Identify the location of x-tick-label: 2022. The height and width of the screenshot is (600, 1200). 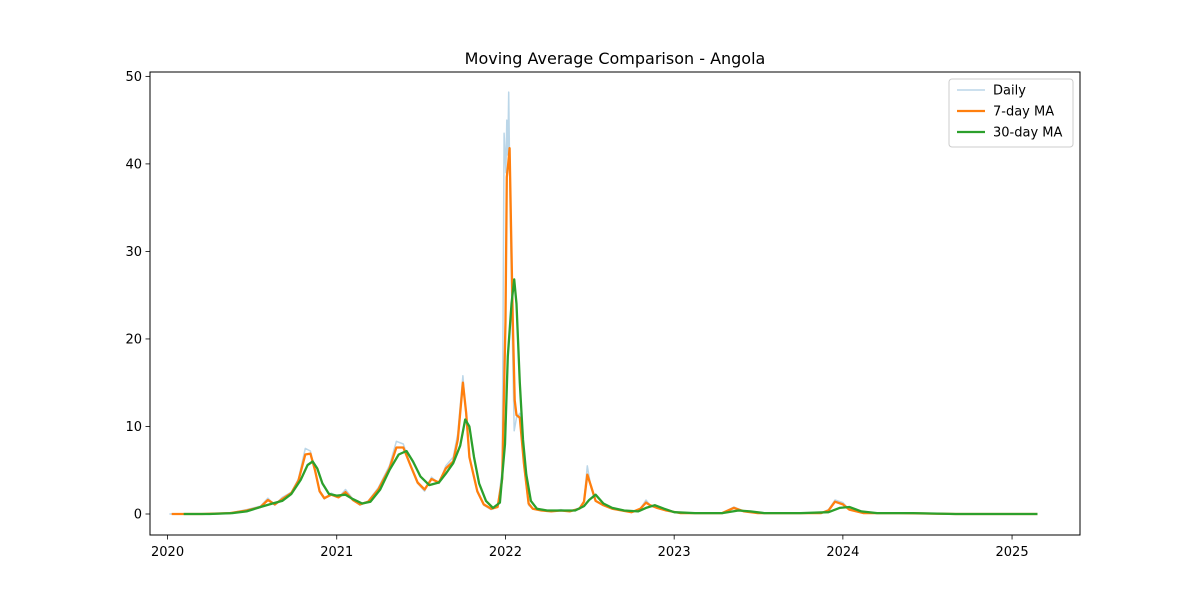
(505, 552).